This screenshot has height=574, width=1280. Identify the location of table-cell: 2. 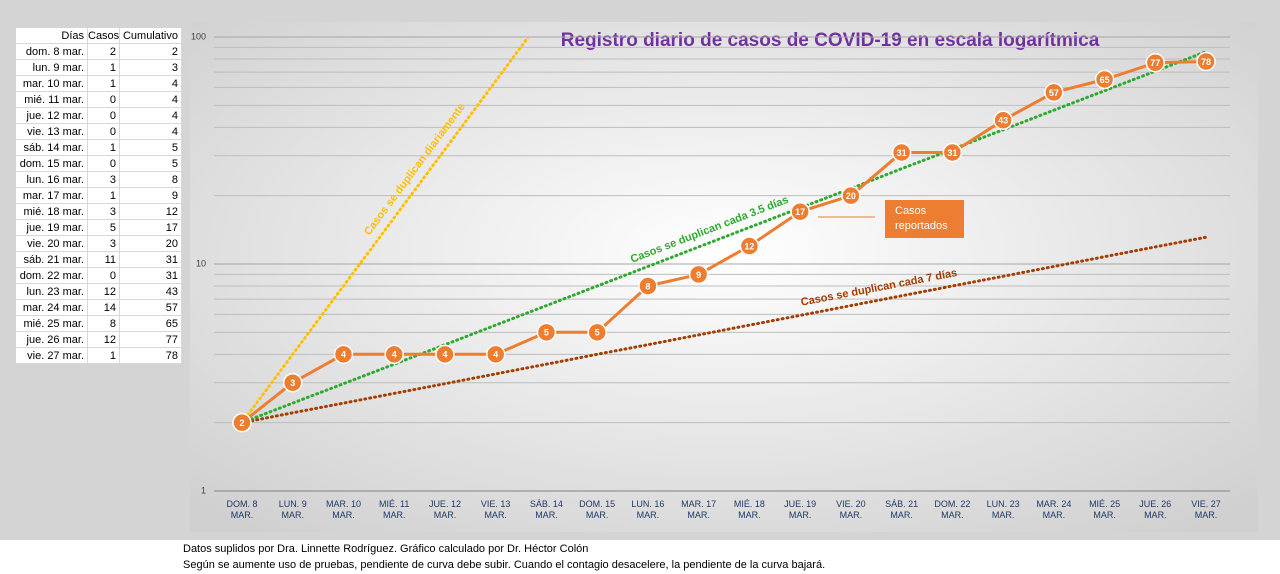
(151, 52).